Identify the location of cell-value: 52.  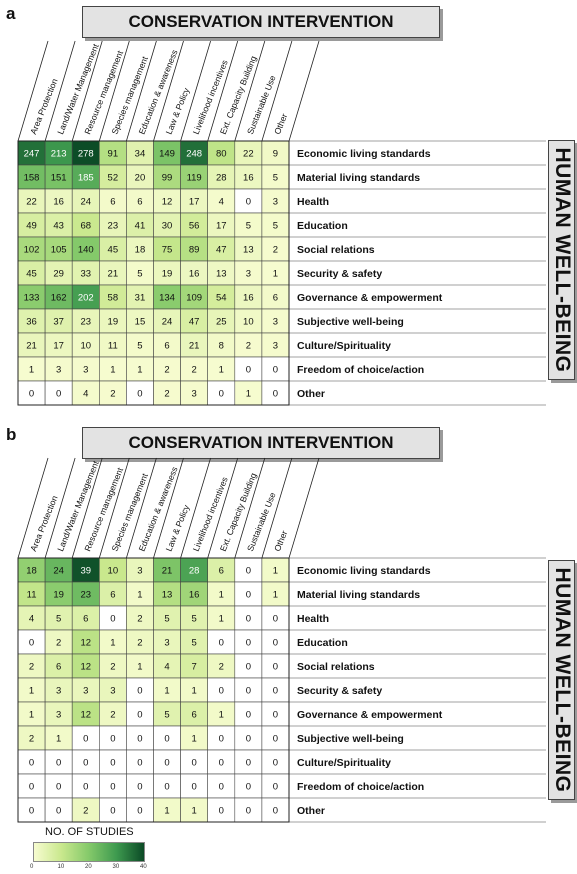
(113, 178).